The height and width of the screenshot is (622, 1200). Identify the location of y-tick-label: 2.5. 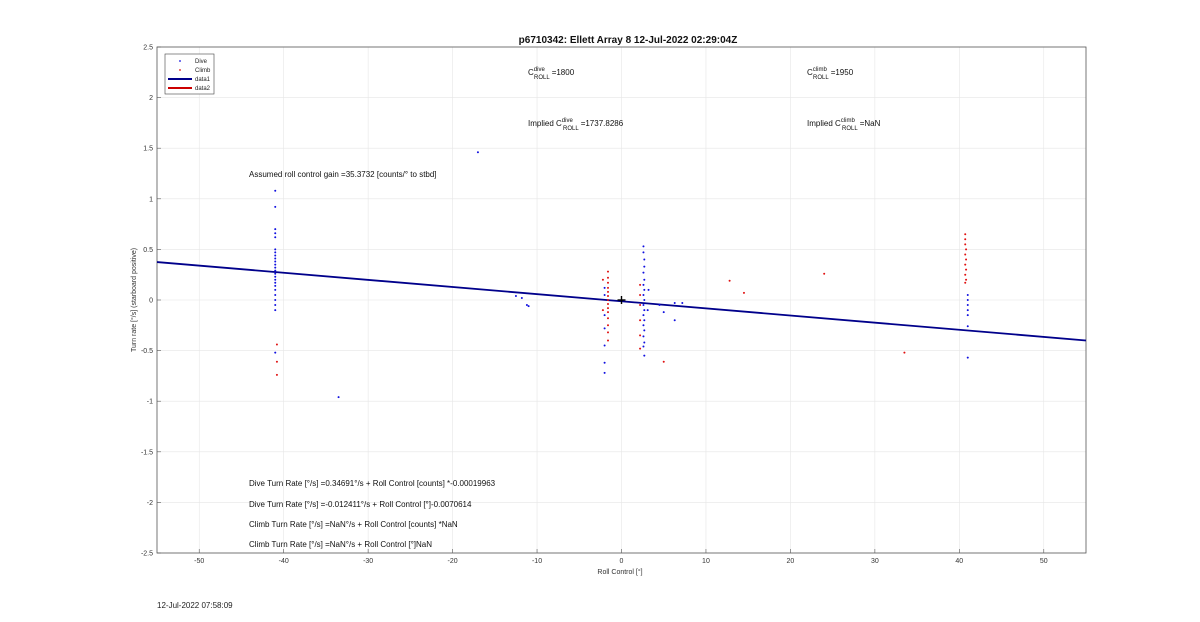
(148, 48).